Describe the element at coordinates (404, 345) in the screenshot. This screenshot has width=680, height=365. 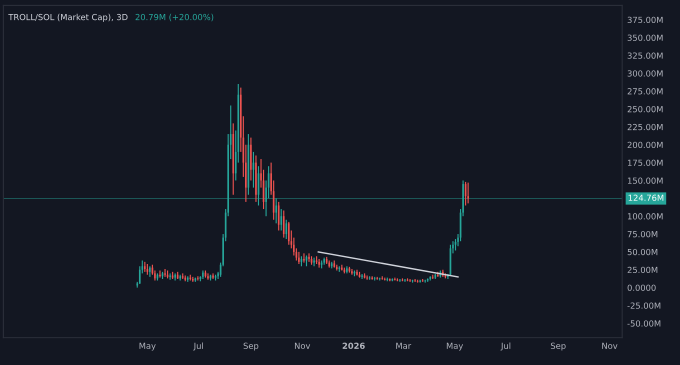
I see `x-tick-label: Mar` at that location.